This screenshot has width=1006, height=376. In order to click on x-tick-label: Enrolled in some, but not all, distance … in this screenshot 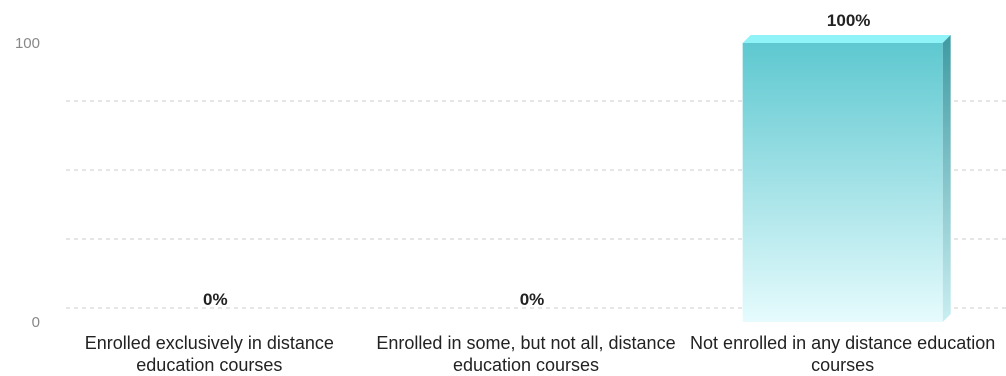, I will do `click(526, 354)`.